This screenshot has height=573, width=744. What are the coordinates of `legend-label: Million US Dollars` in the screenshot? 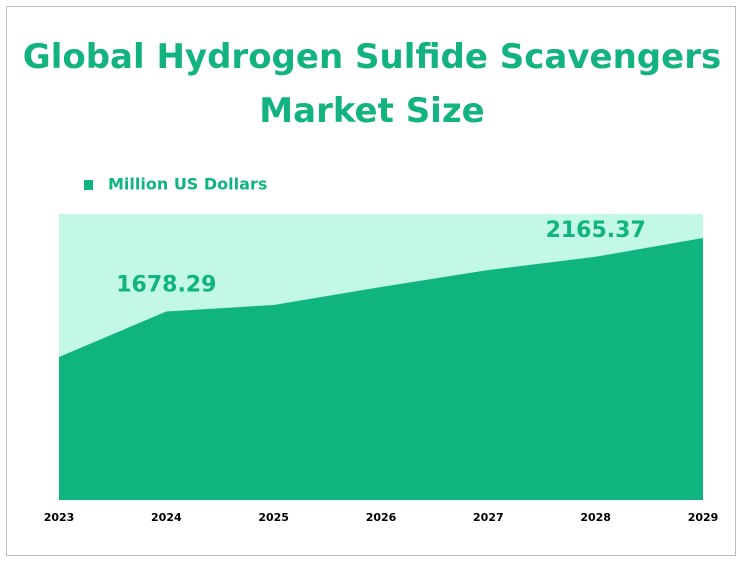 It's located at (187, 184).